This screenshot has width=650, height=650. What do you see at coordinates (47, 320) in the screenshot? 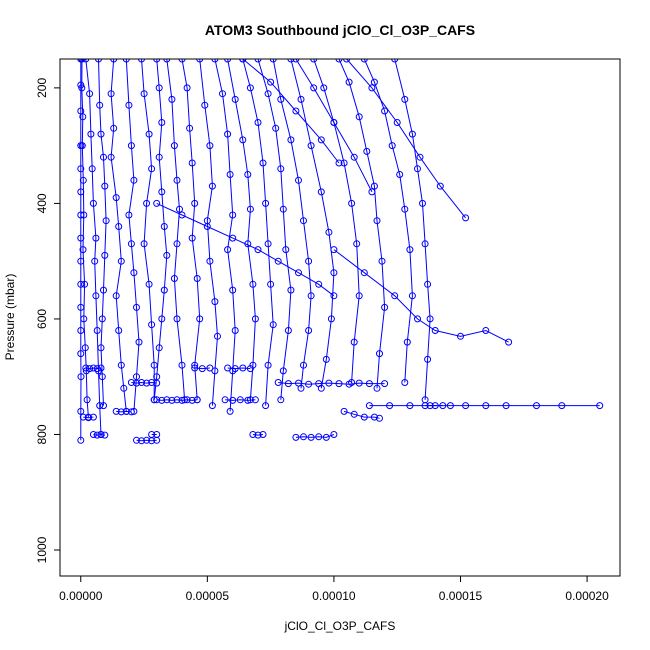
I see `y-axis: 200 400 600 800 1000` at bounding box center [47, 320].